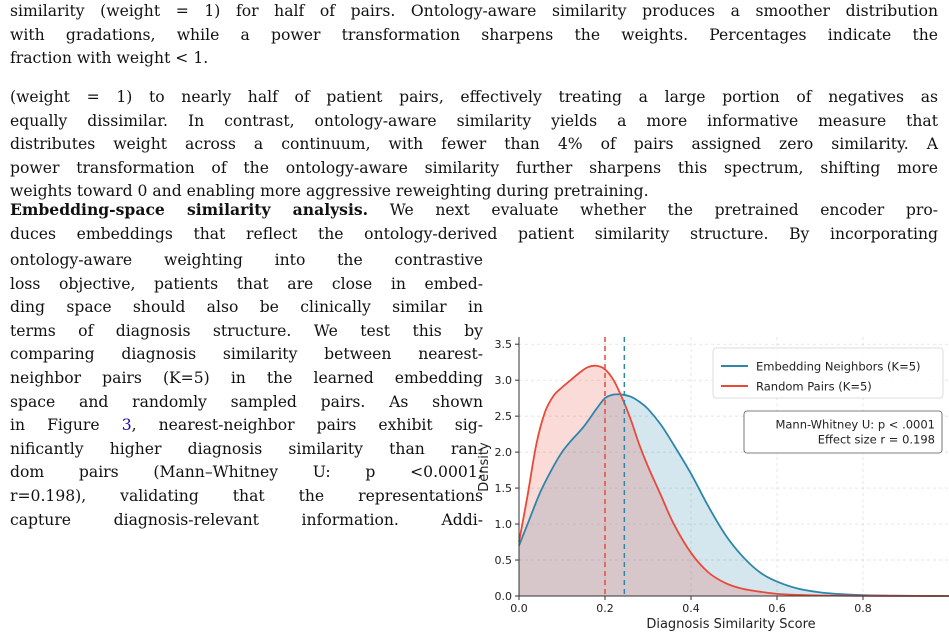 The height and width of the screenshot is (644, 949). Describe the element at coordinates (615, 466) in the screenshot. I see `chart-mean-lines` at that location.